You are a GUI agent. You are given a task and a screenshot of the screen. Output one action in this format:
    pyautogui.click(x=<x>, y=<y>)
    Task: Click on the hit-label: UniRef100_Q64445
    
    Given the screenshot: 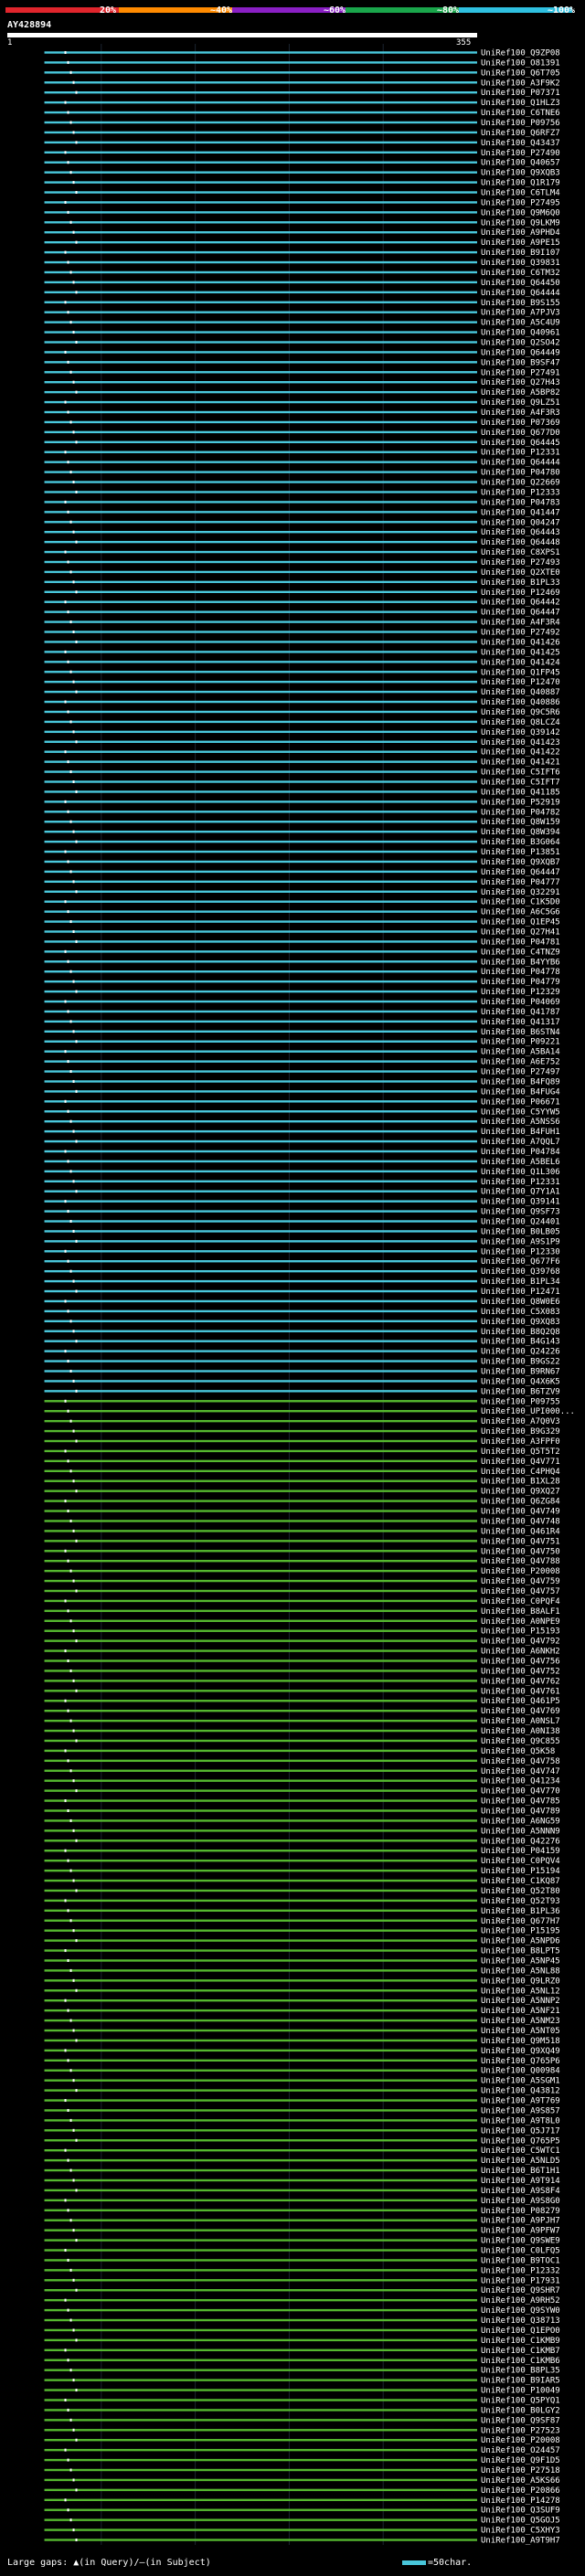 What is the action you would take?
    pyautogui.click(x=520, y=443)
    